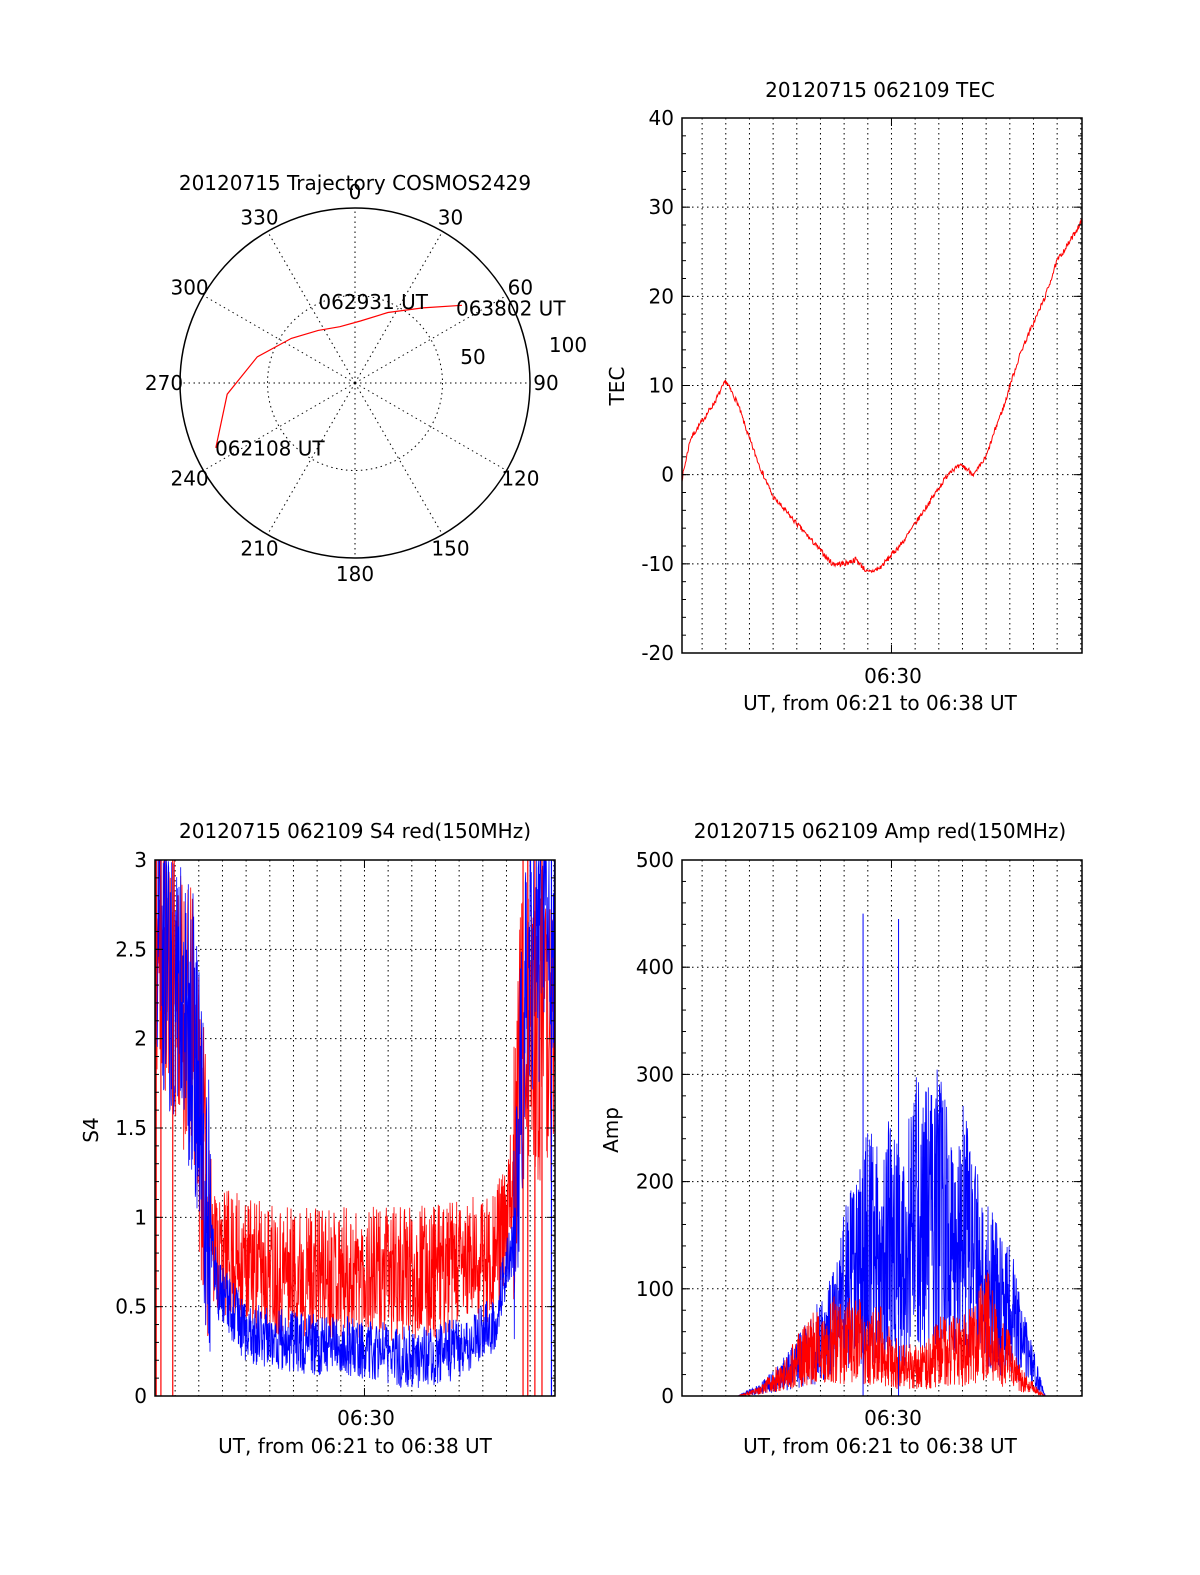 Image resolution: width=1200 pixels, height=1575 pixels. What do you see at coordinates (657, 653) in the screenshot?
I see `y-tick-label: -20` at bounding box center [657, 653].